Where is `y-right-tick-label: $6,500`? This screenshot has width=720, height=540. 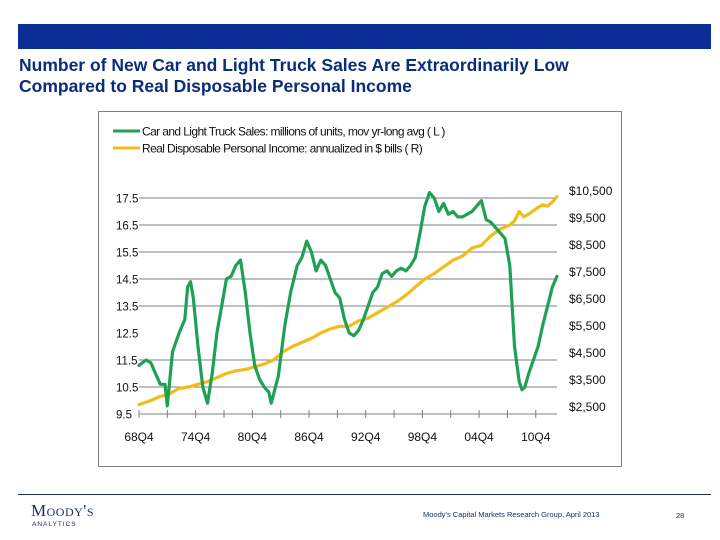
y-right-tick-label: $6,500 is located at coordinates (587, 299).